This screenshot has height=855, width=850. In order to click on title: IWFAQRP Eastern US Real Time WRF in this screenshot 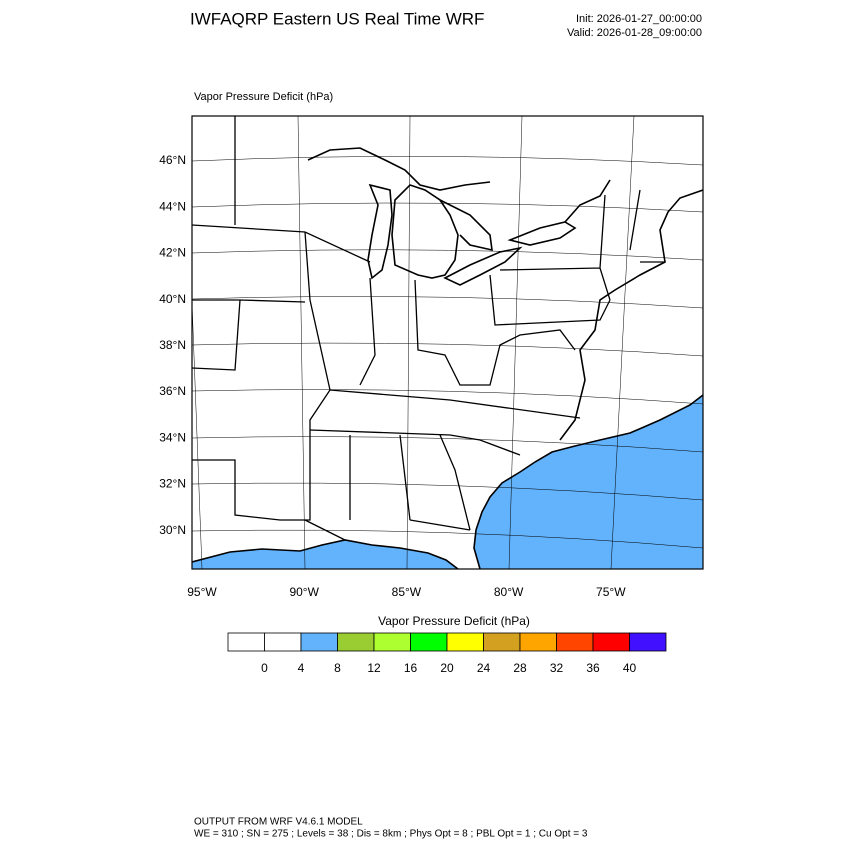, I will do `click(337, 18)`.